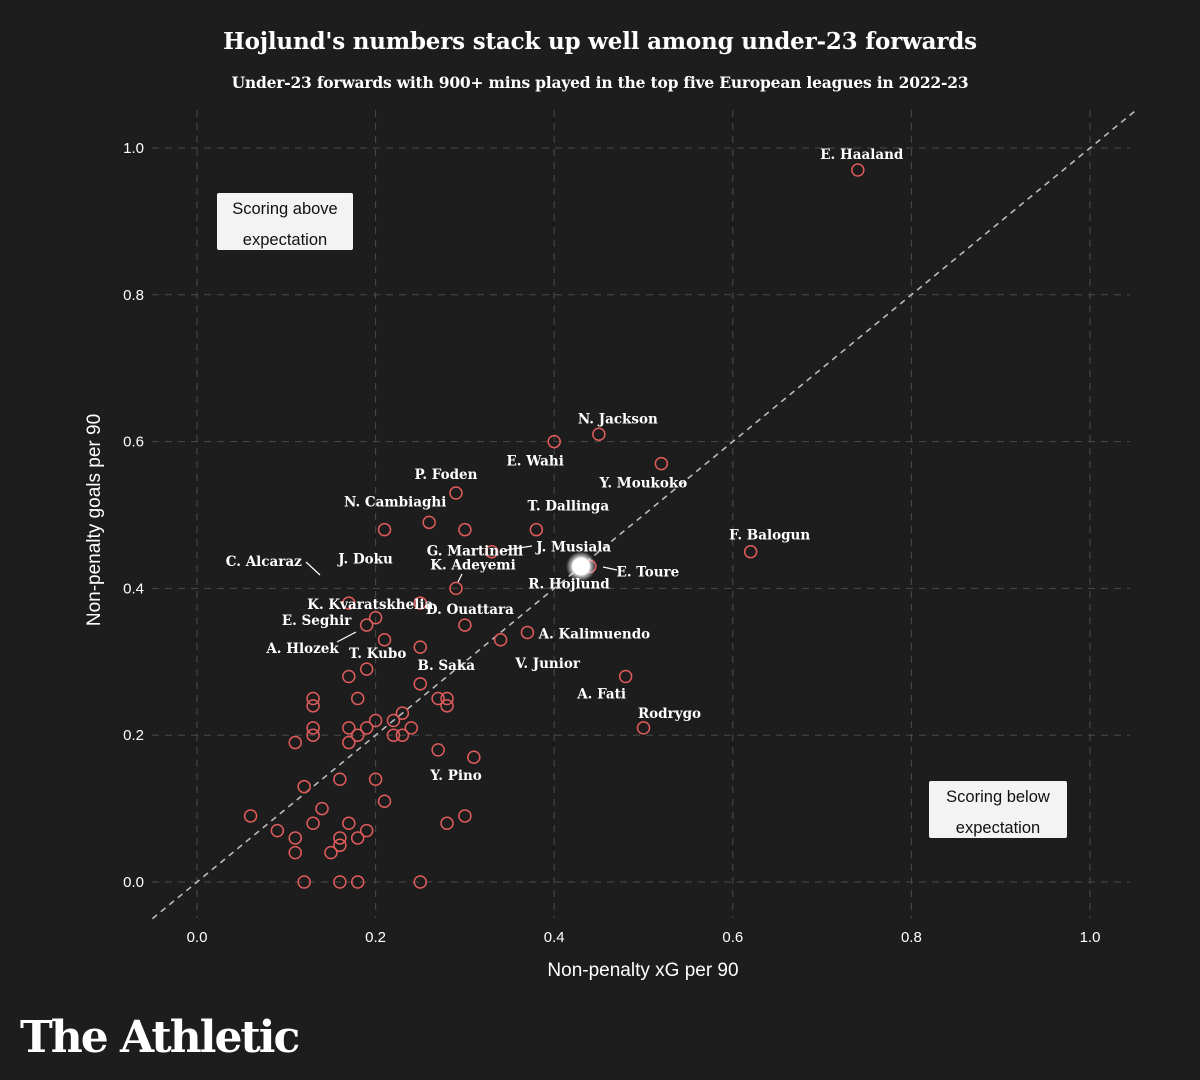 Image resolution: width=1200 pixels, height=1080 pixels. I want to click on point-label: E. Seghir, so click(317, 621).